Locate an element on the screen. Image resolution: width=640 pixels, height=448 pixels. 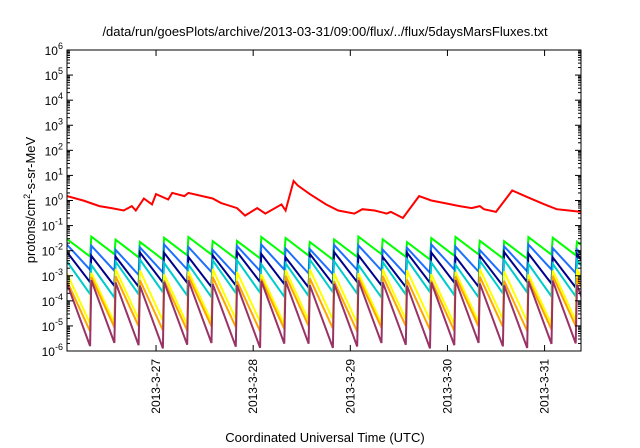
y-tick-label: 10¹ is located at coordinates (54, 174).